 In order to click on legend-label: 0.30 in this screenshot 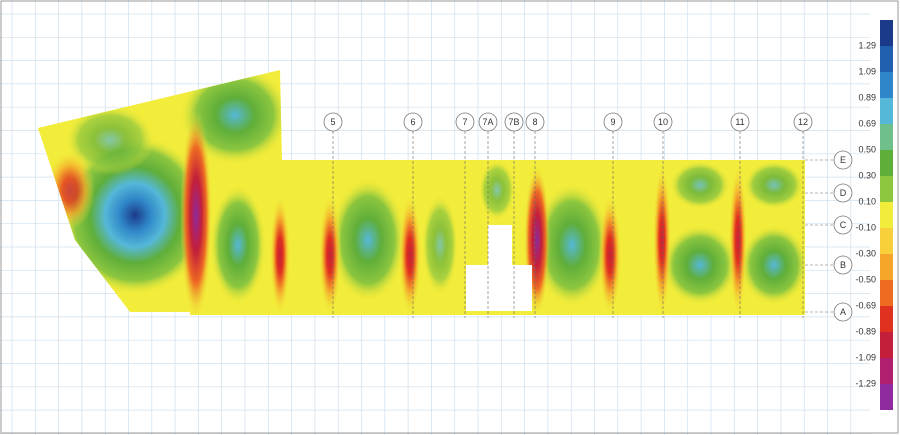, I will do `click(867, 175)`.